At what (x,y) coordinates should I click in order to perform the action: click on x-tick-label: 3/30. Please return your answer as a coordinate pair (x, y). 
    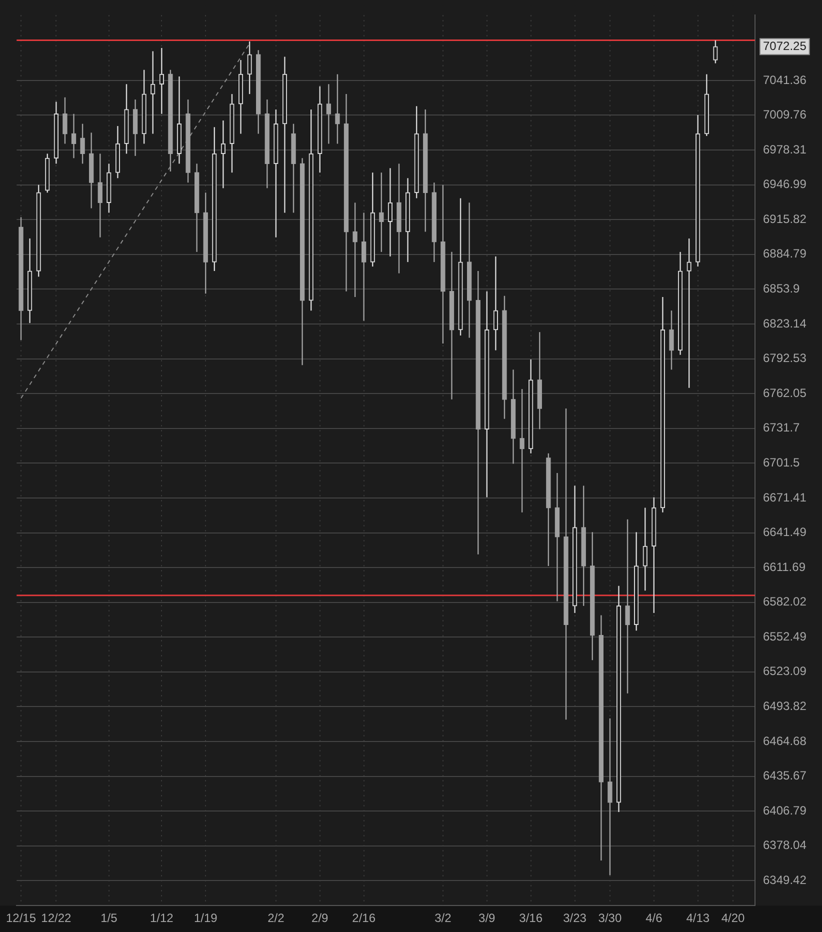
    Looking at the image, I should click on (610, 918).